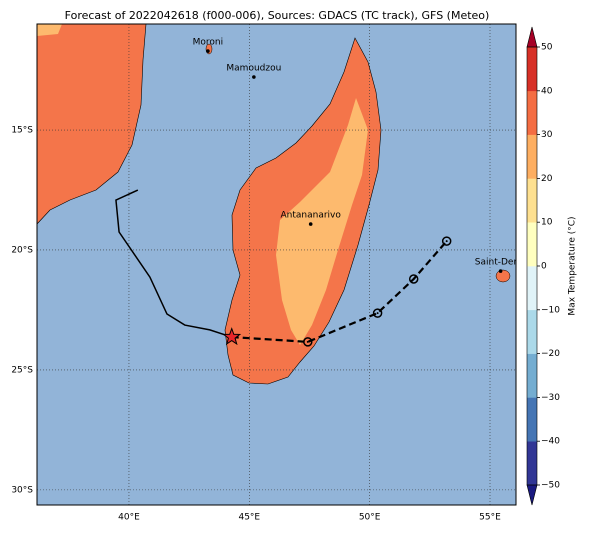  I want to click on colorbar-tick-label: 50, so click(547, 48).